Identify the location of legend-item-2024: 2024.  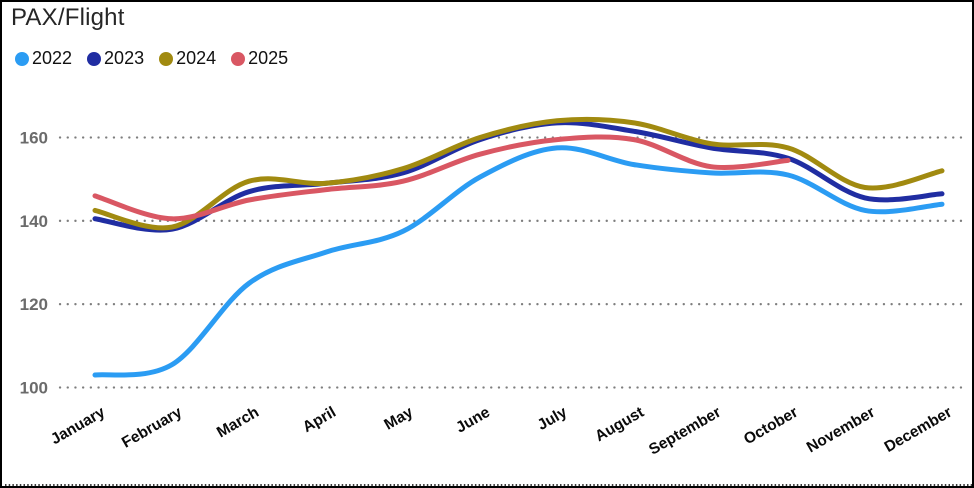
(187, 58).